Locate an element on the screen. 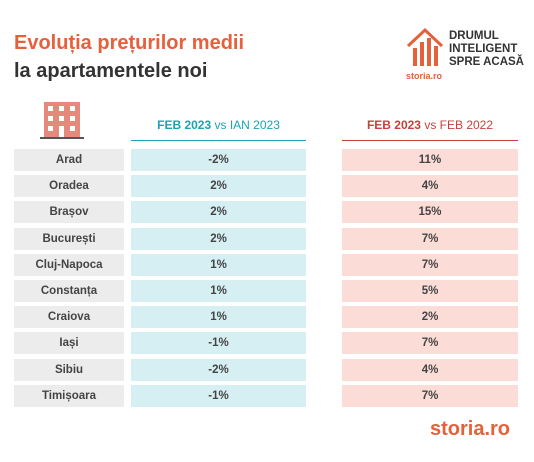 The image size is (534, 462). city-cell: București is located at coordinates (69, 238).